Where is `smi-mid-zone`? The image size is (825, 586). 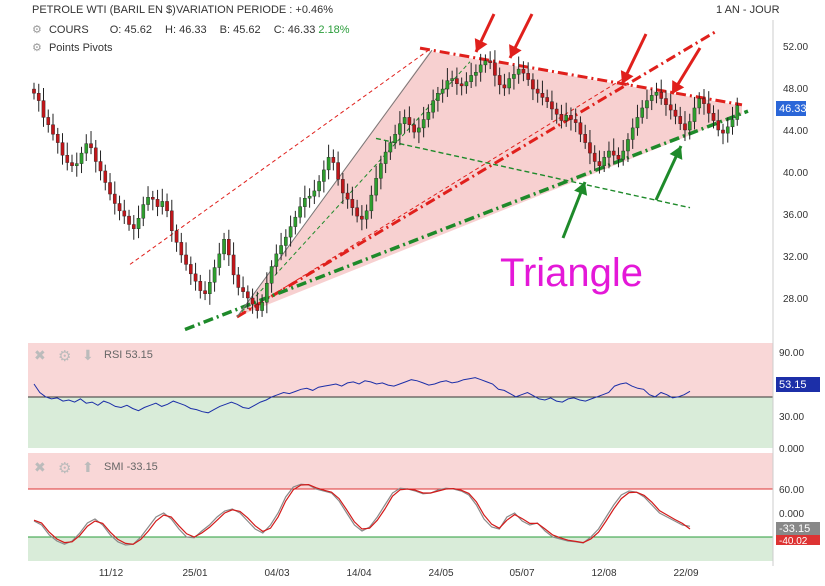
smi-mid-zone is located at coordinates (400, 513).